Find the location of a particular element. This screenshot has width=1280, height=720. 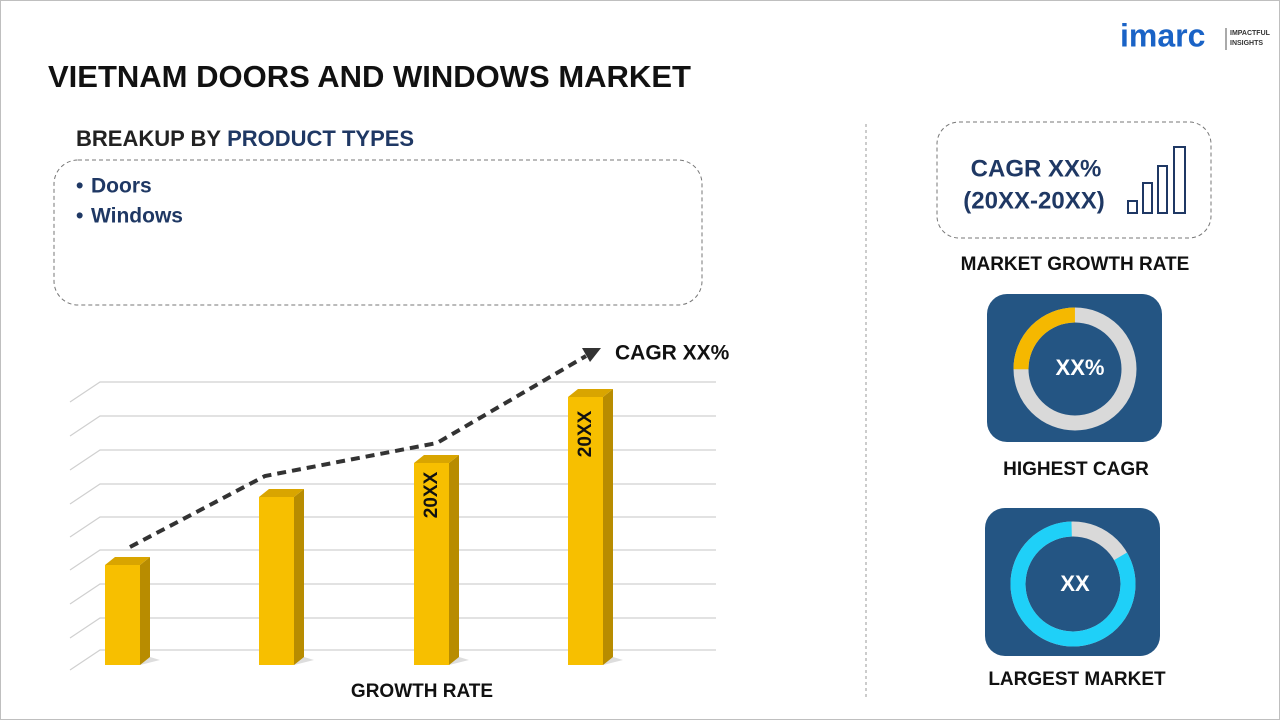

logo-tagline: IMPACTFUL is located at coordinates (1250, 33).